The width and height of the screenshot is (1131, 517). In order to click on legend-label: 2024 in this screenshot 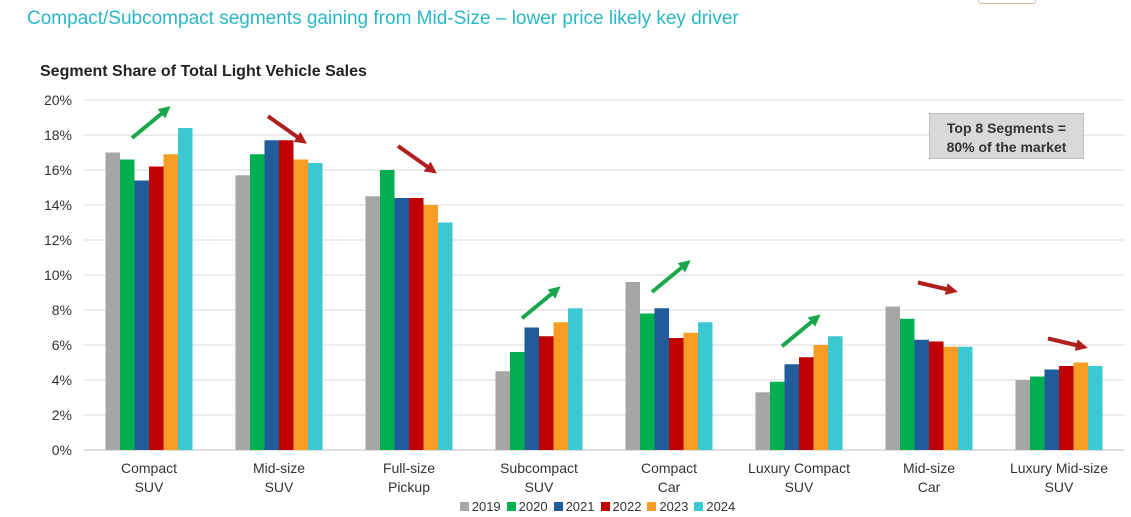, I will do `click(721, 506)`.